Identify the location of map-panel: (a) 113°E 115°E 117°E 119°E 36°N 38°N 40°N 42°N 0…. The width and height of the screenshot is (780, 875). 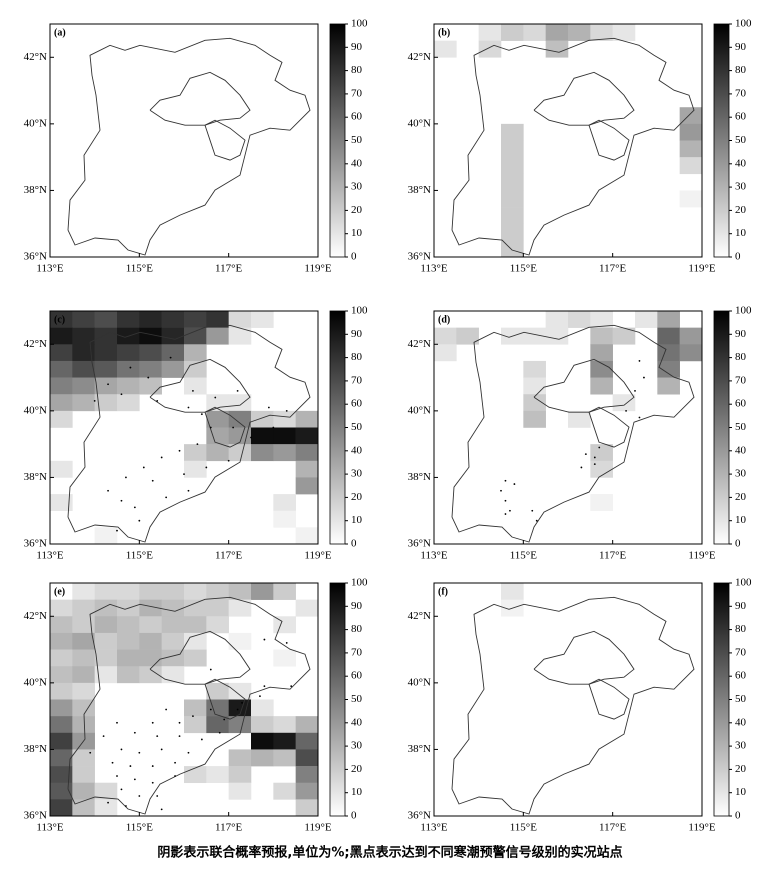
(196, 146).